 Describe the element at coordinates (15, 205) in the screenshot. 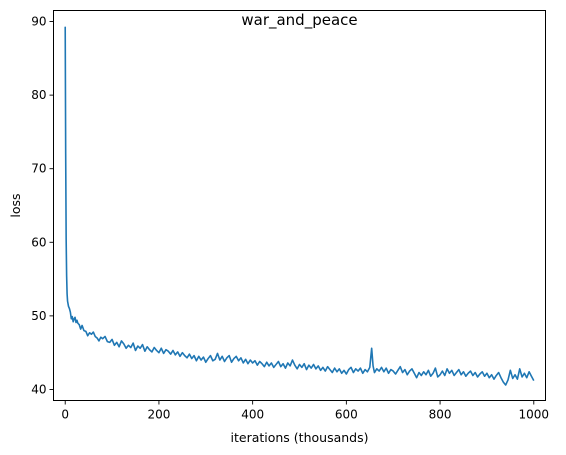

I see `y-axis-label: loss` at that location.